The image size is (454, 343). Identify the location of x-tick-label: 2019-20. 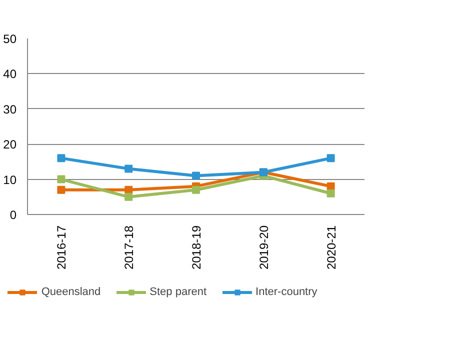
(263, 247).